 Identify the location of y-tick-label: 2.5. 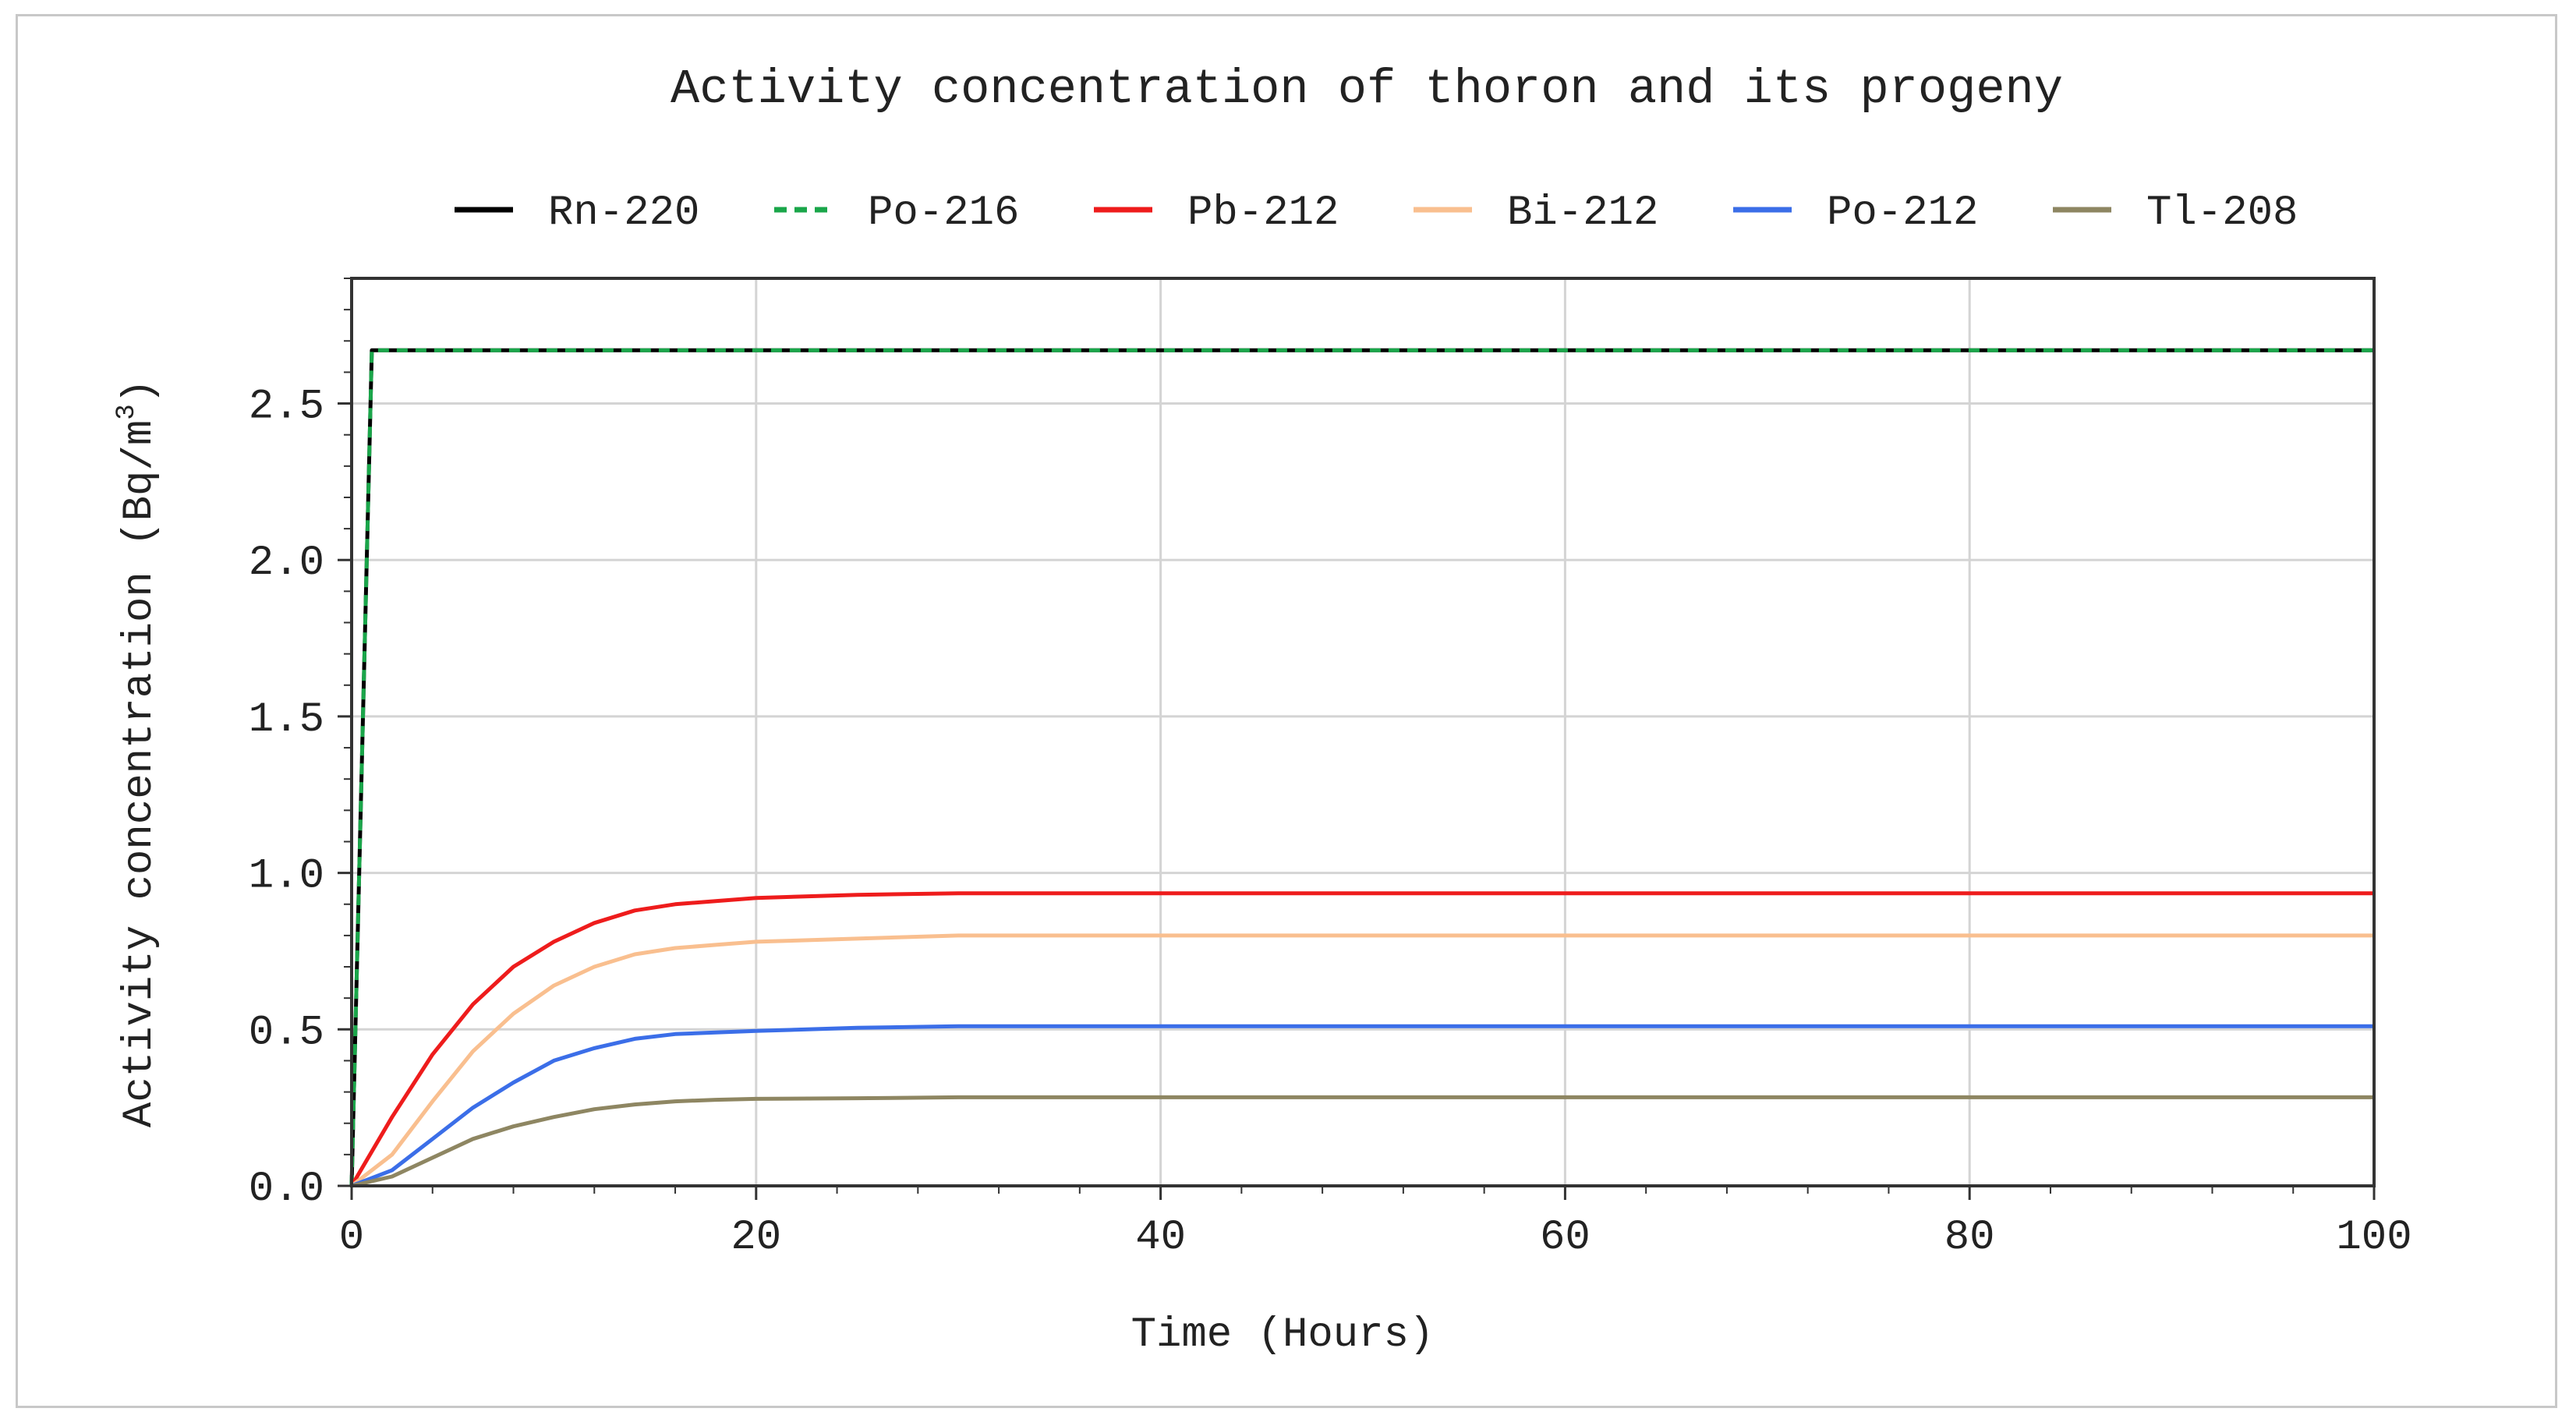
(286, 407).